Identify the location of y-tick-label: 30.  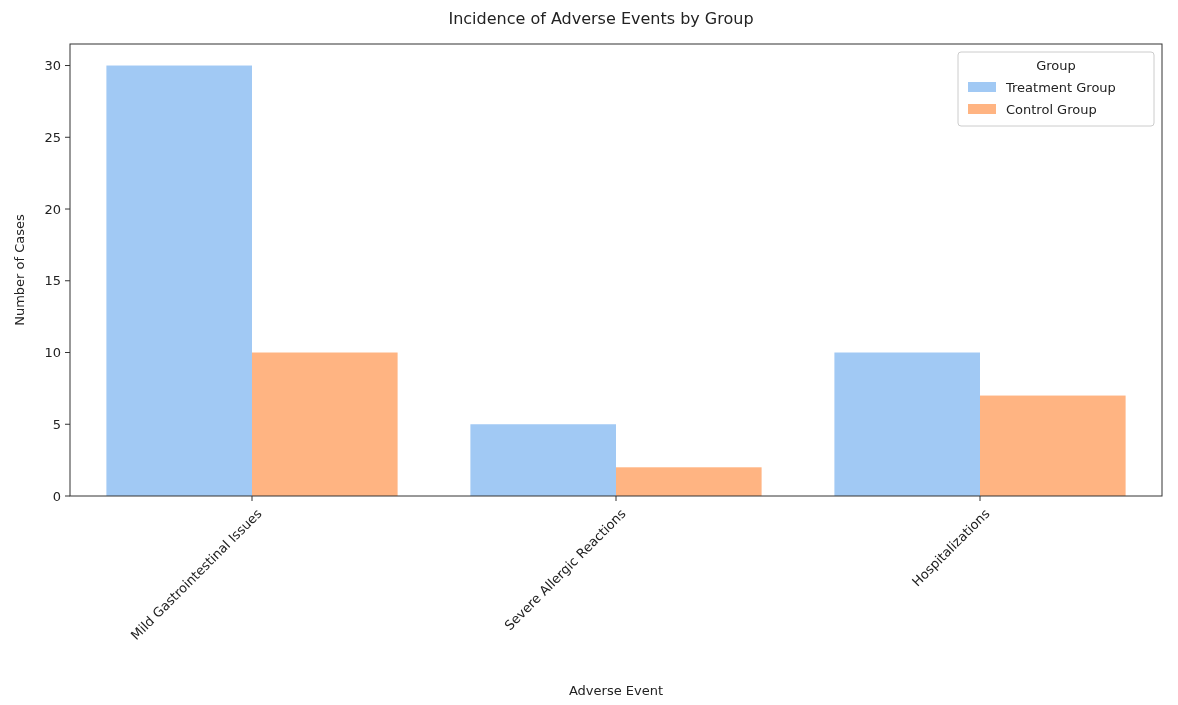
(52, 66).